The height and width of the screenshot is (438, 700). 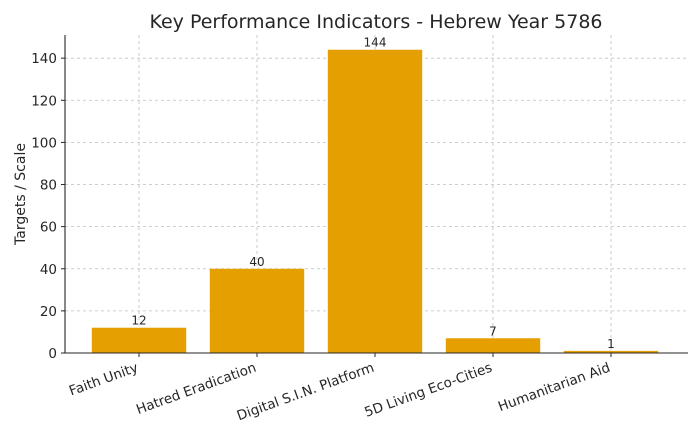 I want to click on y-tick-label: 60, so click(x=48, y=228).